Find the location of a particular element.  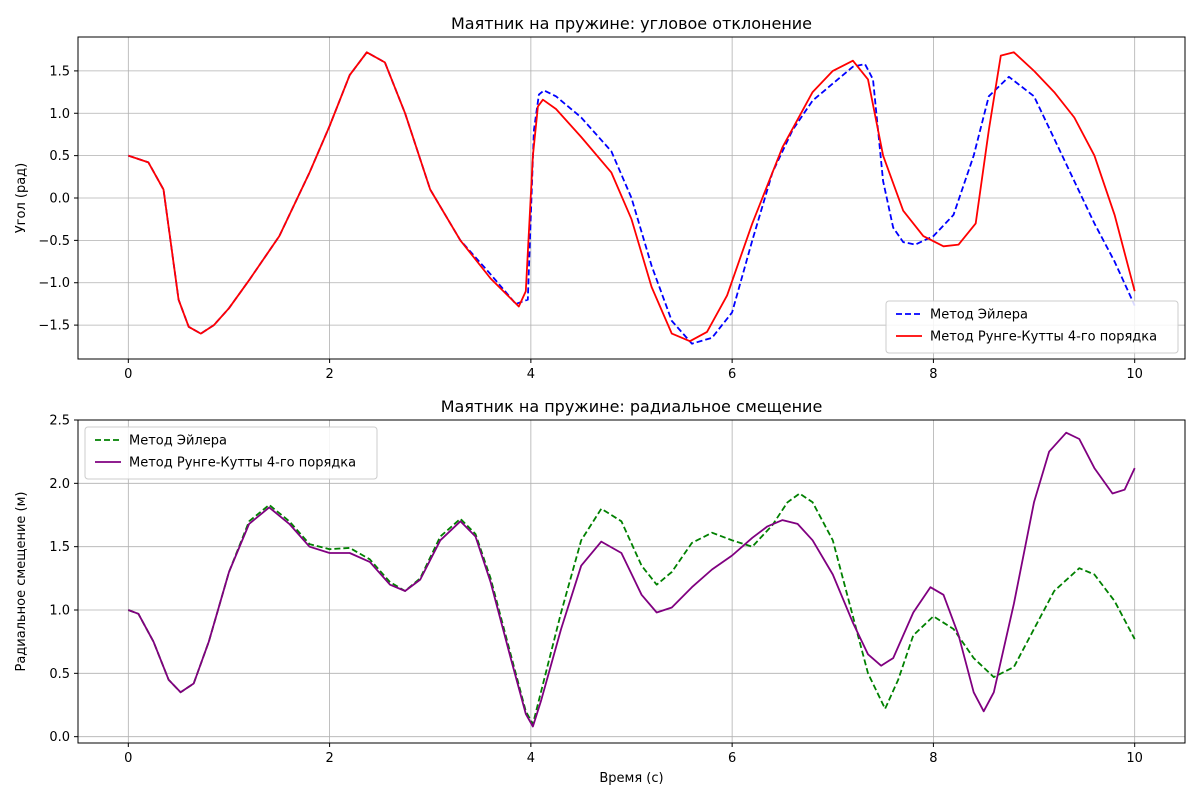

chart-title: Маятник на пружине: радиальное смещение is located at coordinates (632, 406).